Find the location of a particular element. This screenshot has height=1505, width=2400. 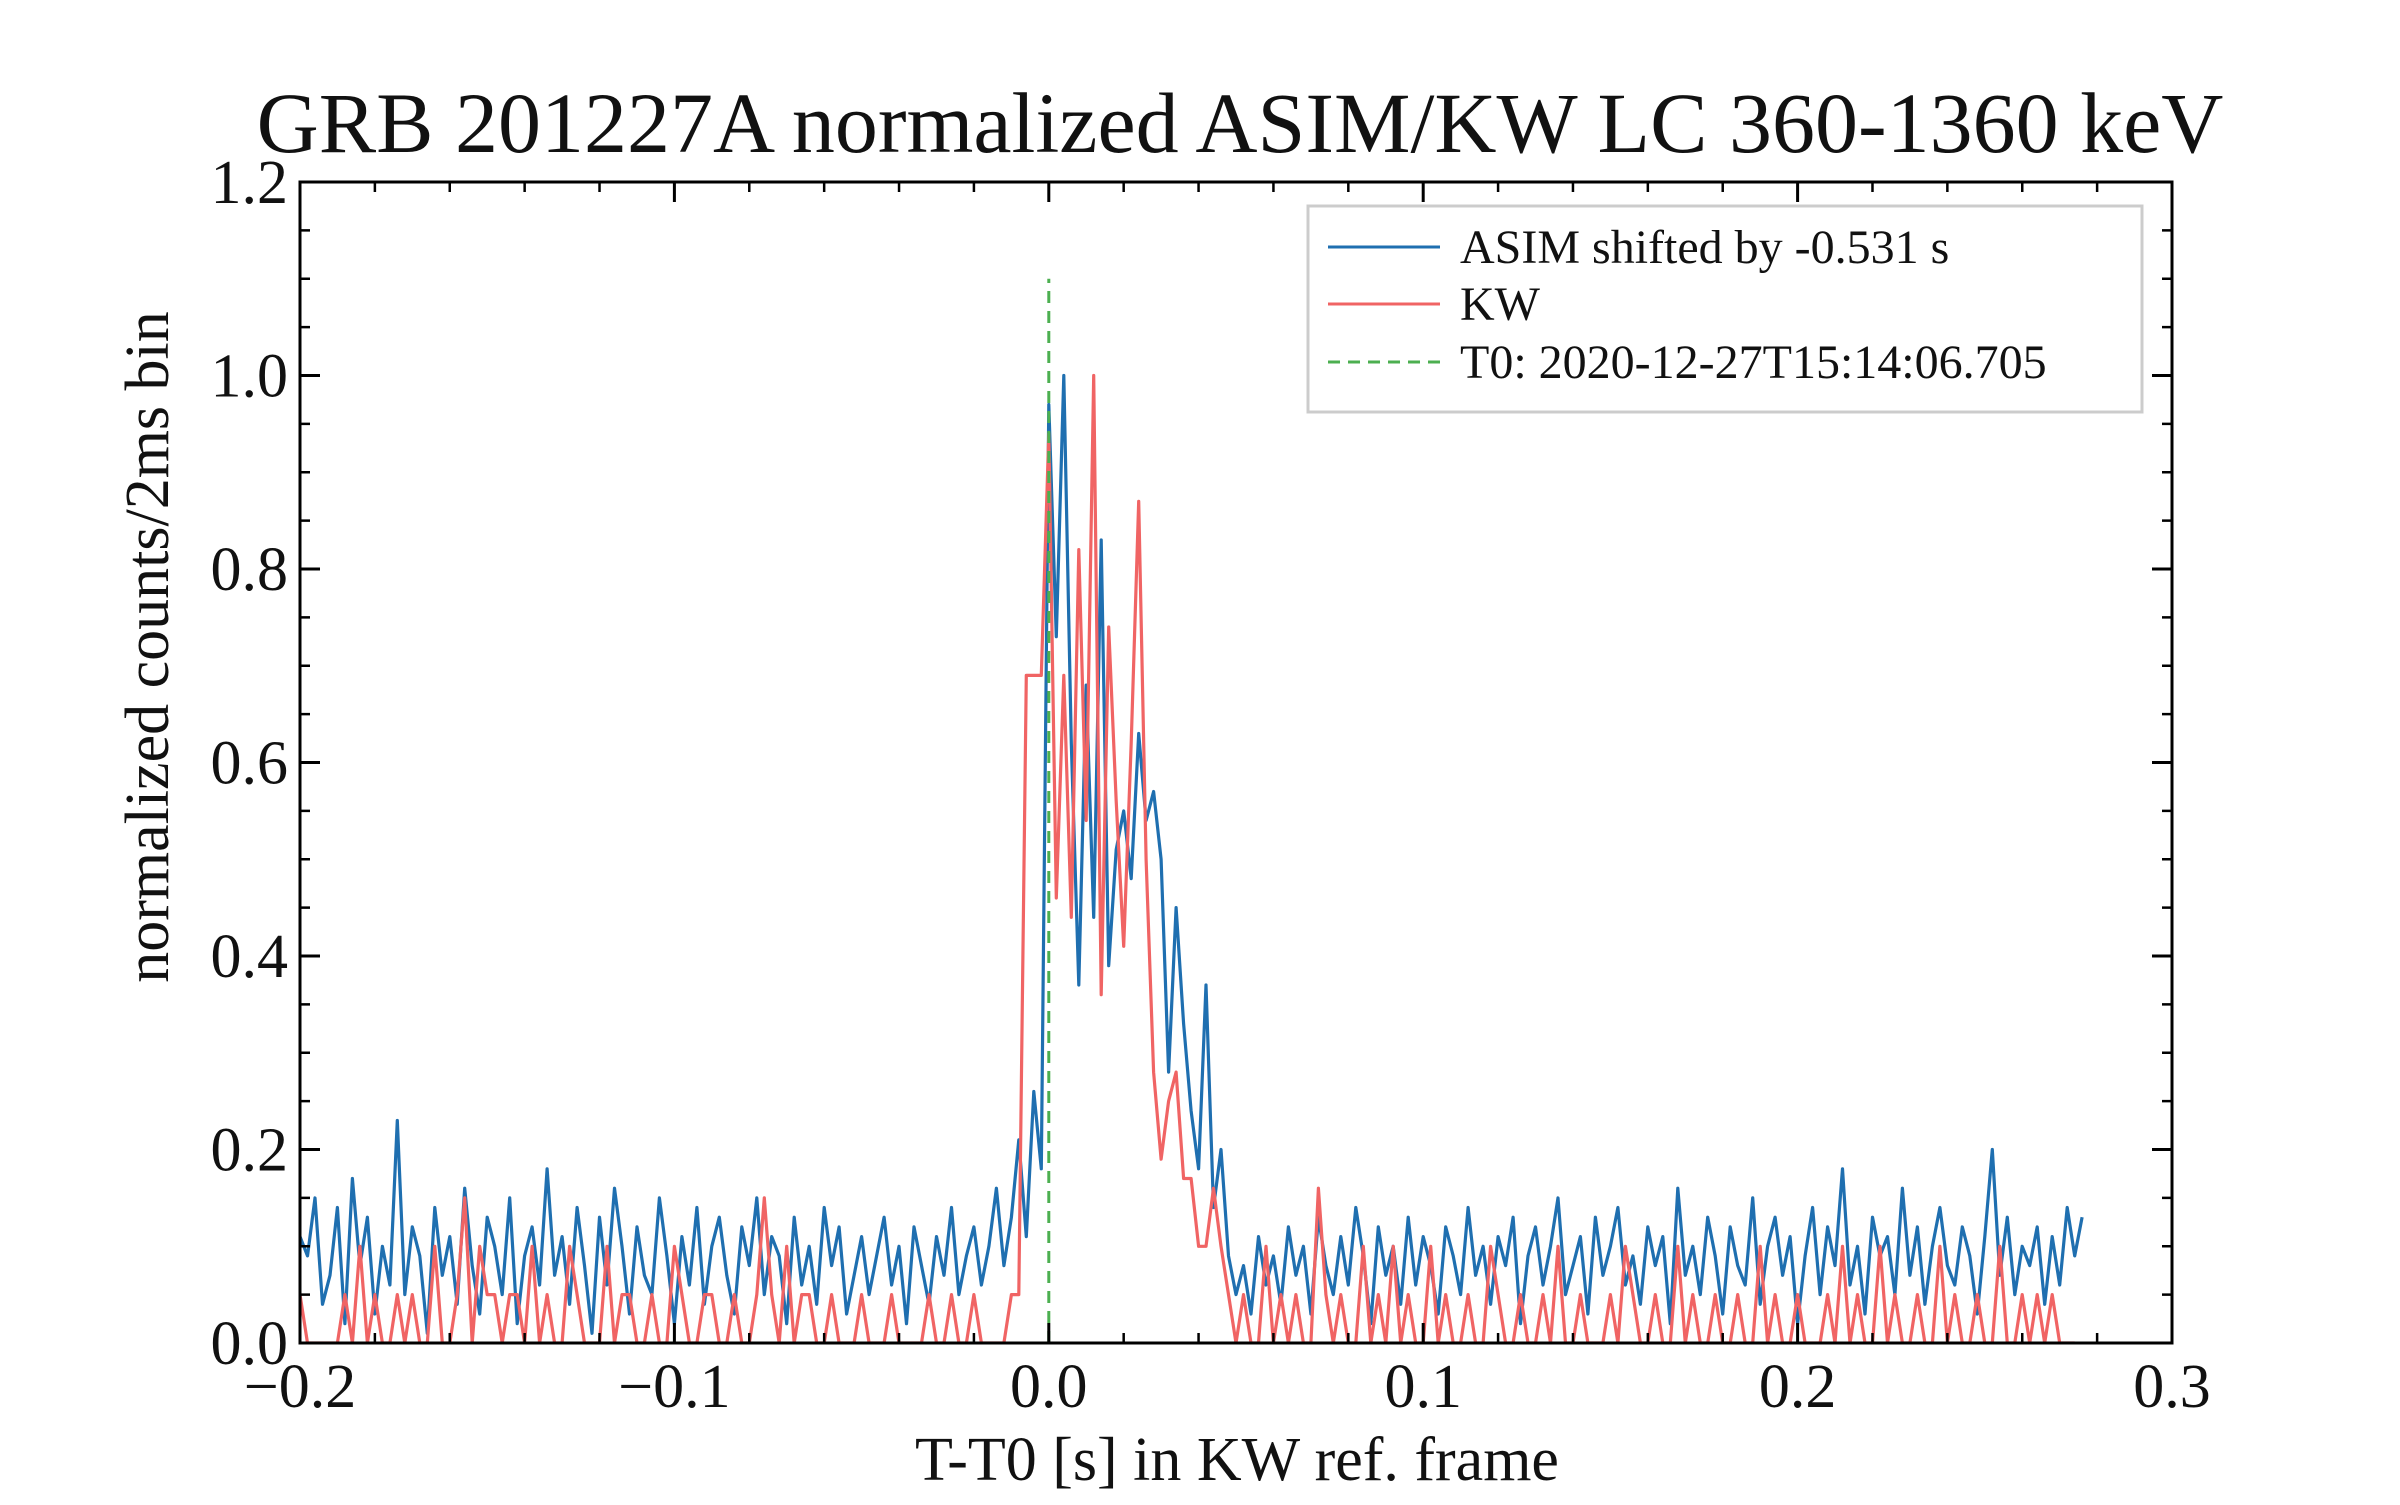

y-tick-label: 0.4 is located at coordinates (250, 957).